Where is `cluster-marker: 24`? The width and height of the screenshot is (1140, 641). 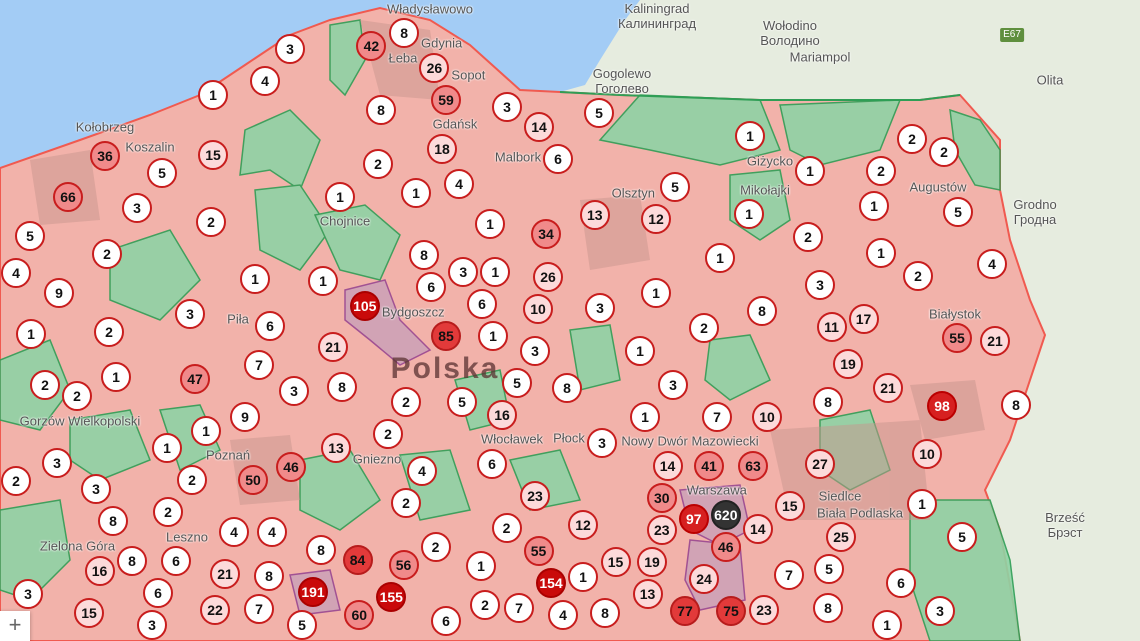
cluster-marker: 24 is located at coordinates (704, 578).